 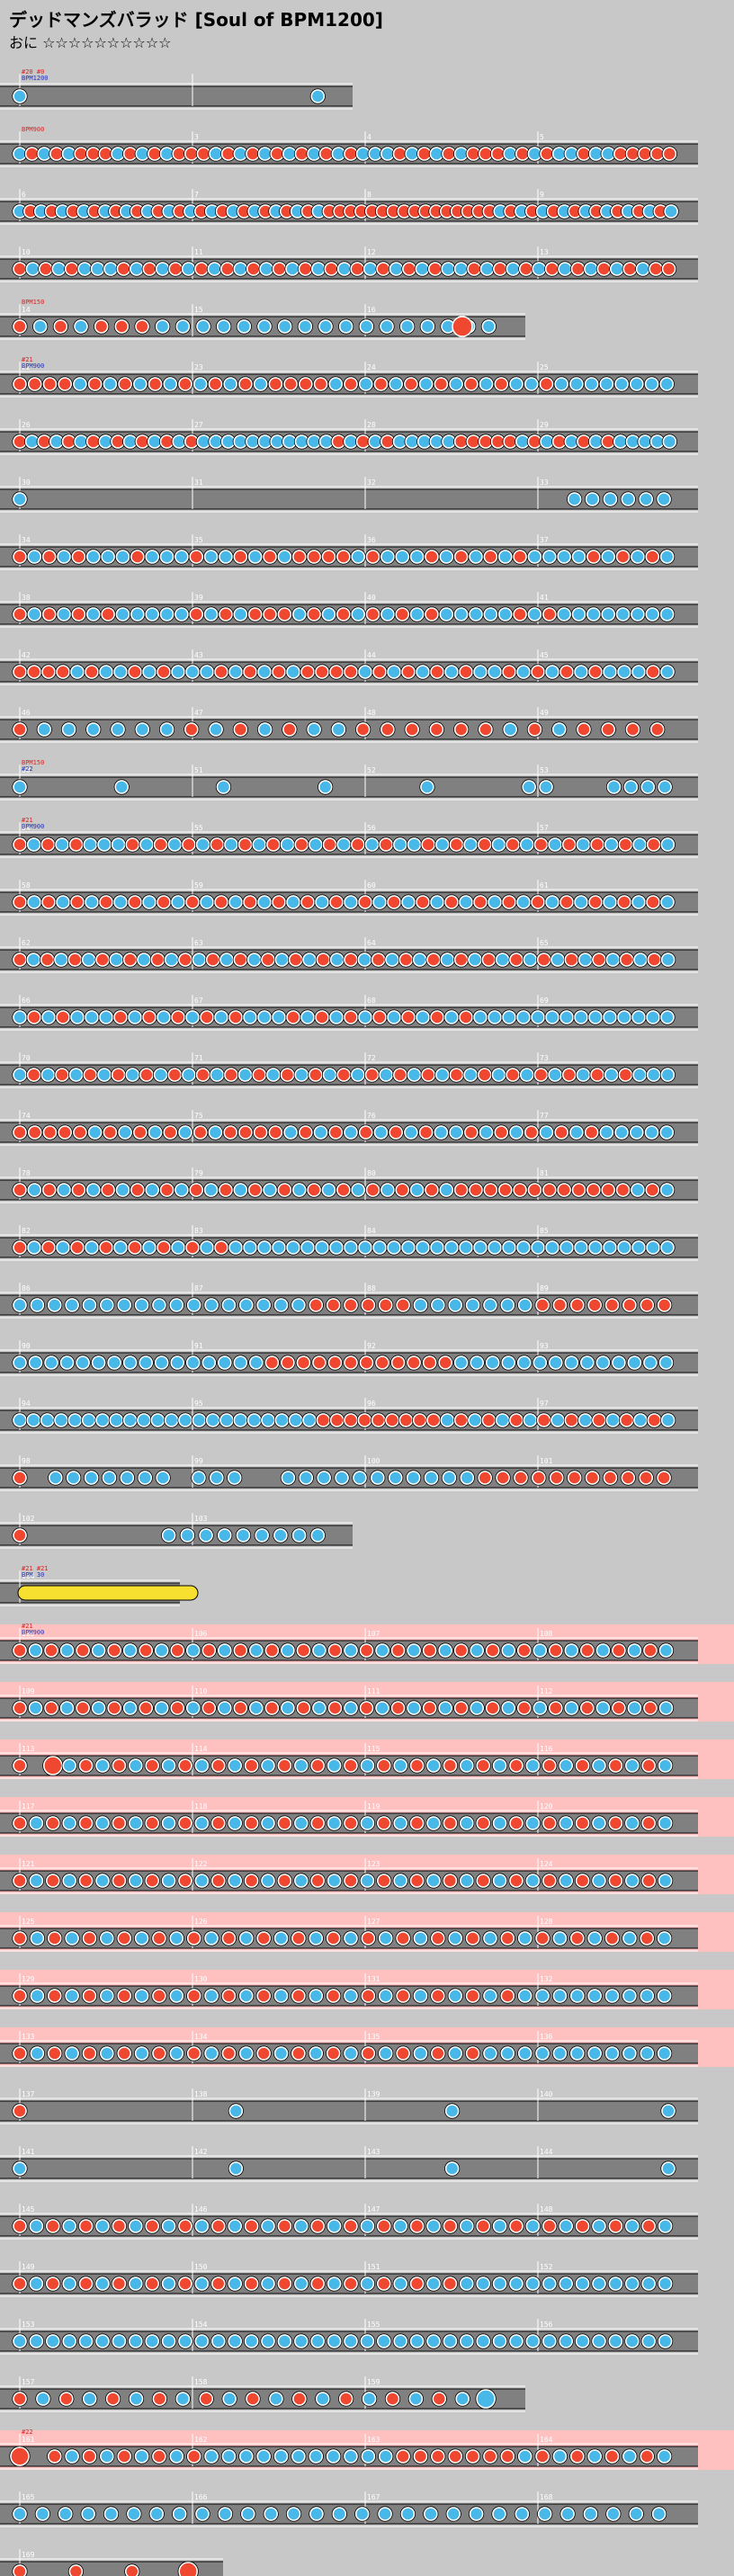 I want to click on bar-number: 153, so click(x=28, y=2325).